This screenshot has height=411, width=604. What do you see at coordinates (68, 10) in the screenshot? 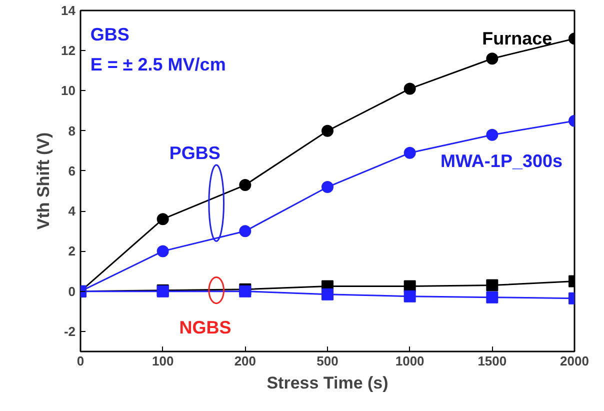
I see `y-tick-label: 14` at bounding box center [68, 10].